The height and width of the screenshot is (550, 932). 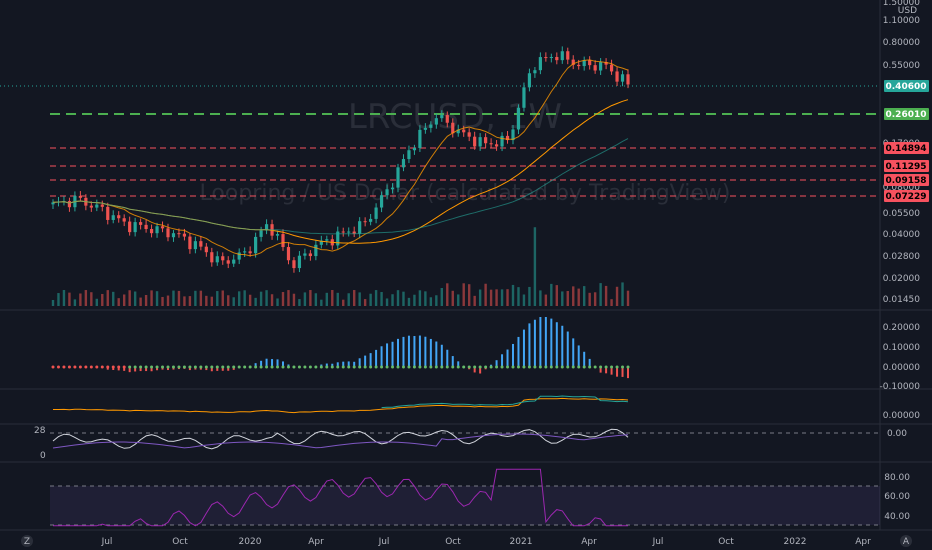 What do you see at coordinates (906, 181) in the screenshot?
I see `price-tag-red: 0.09158` at bounding box center [906, 181].